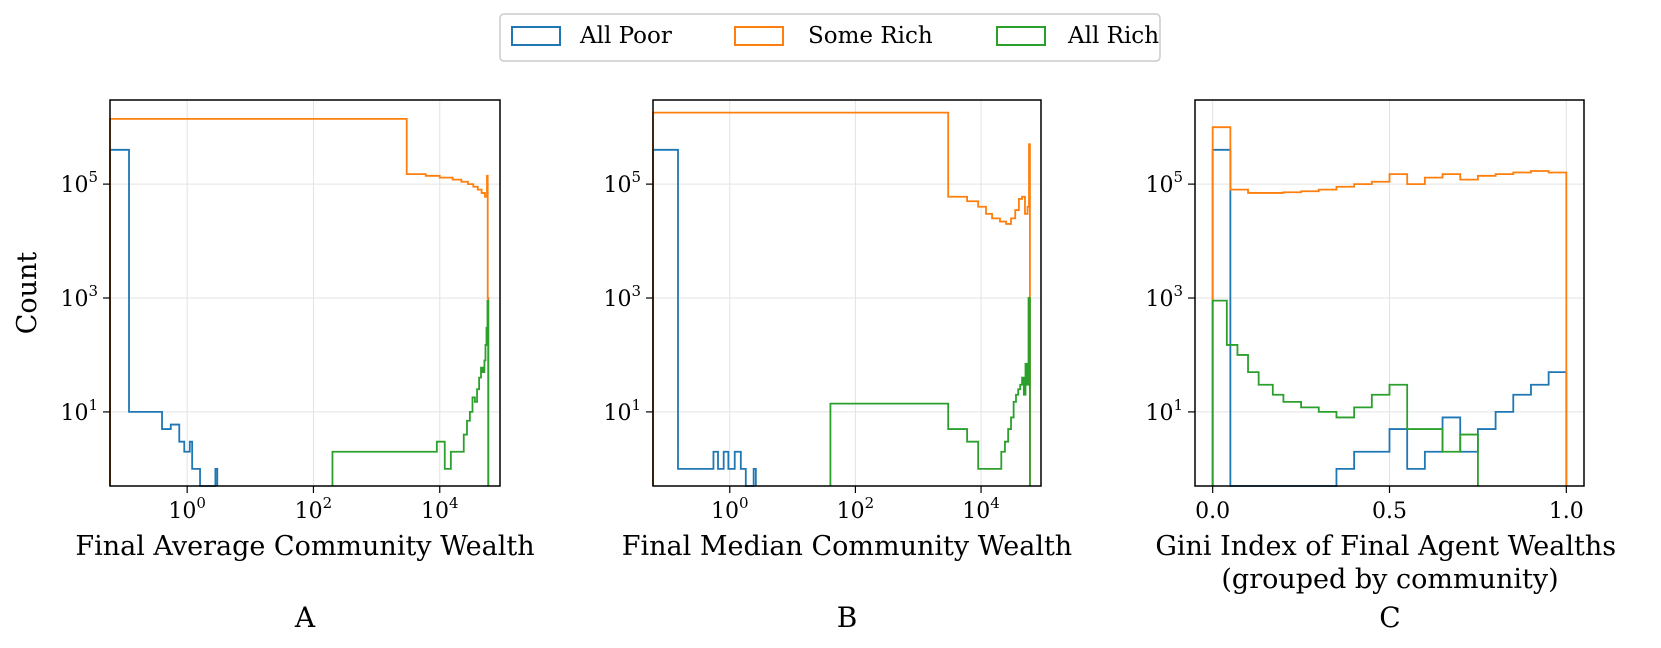 The height and width of the screenshot is (648, 1661). I want to click on legend: All Poor Some Rich All Rich, so click(830, 37).